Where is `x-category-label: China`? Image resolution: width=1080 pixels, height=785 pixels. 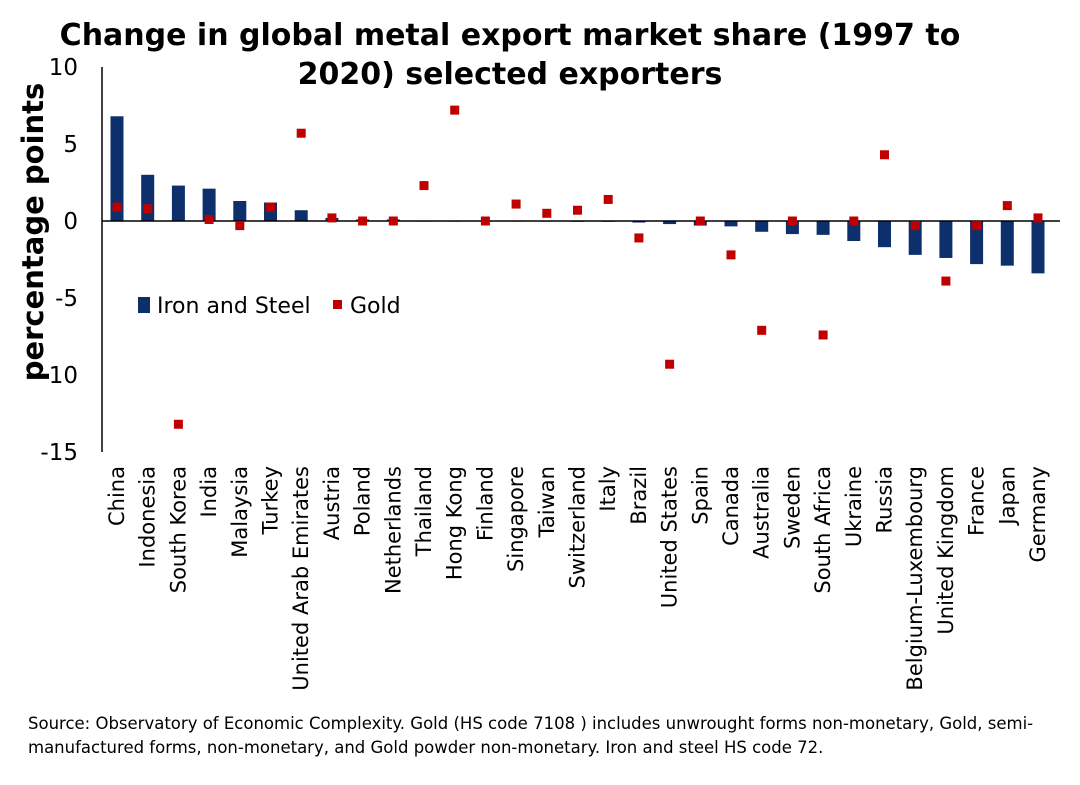
x-category-label: China is located at coordinates (117, 496).